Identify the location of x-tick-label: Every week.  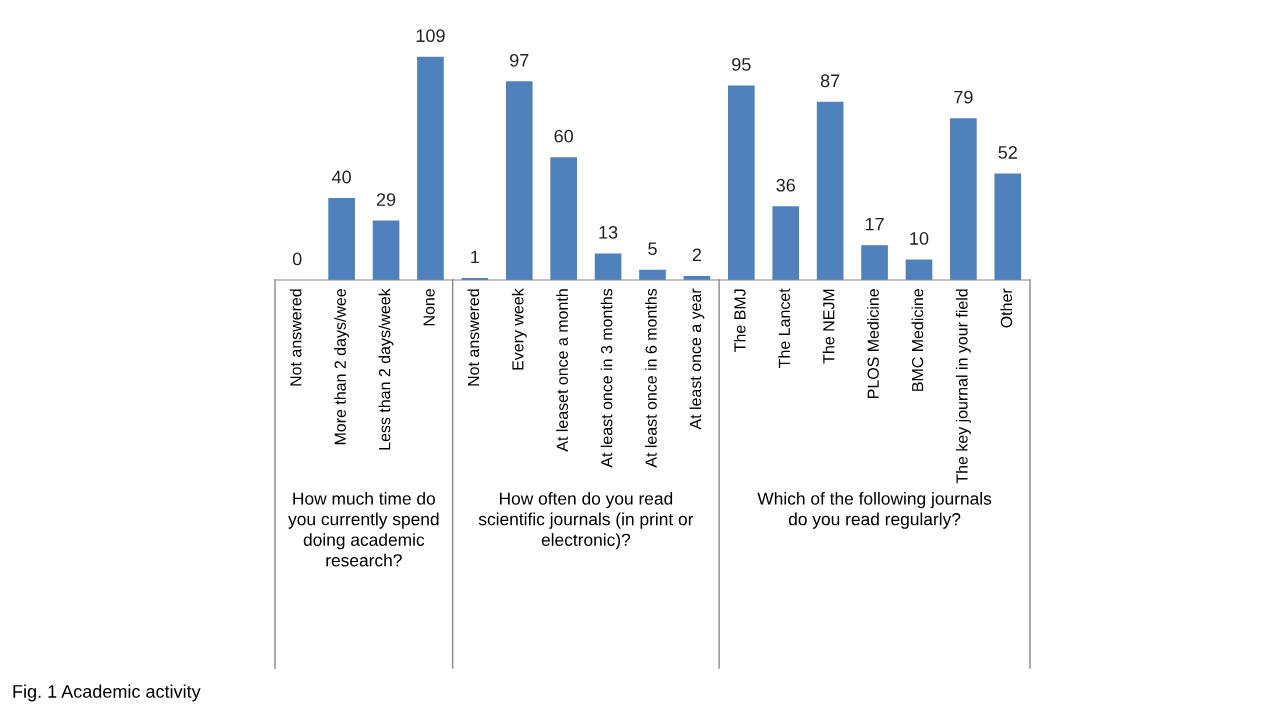
(519, 329).